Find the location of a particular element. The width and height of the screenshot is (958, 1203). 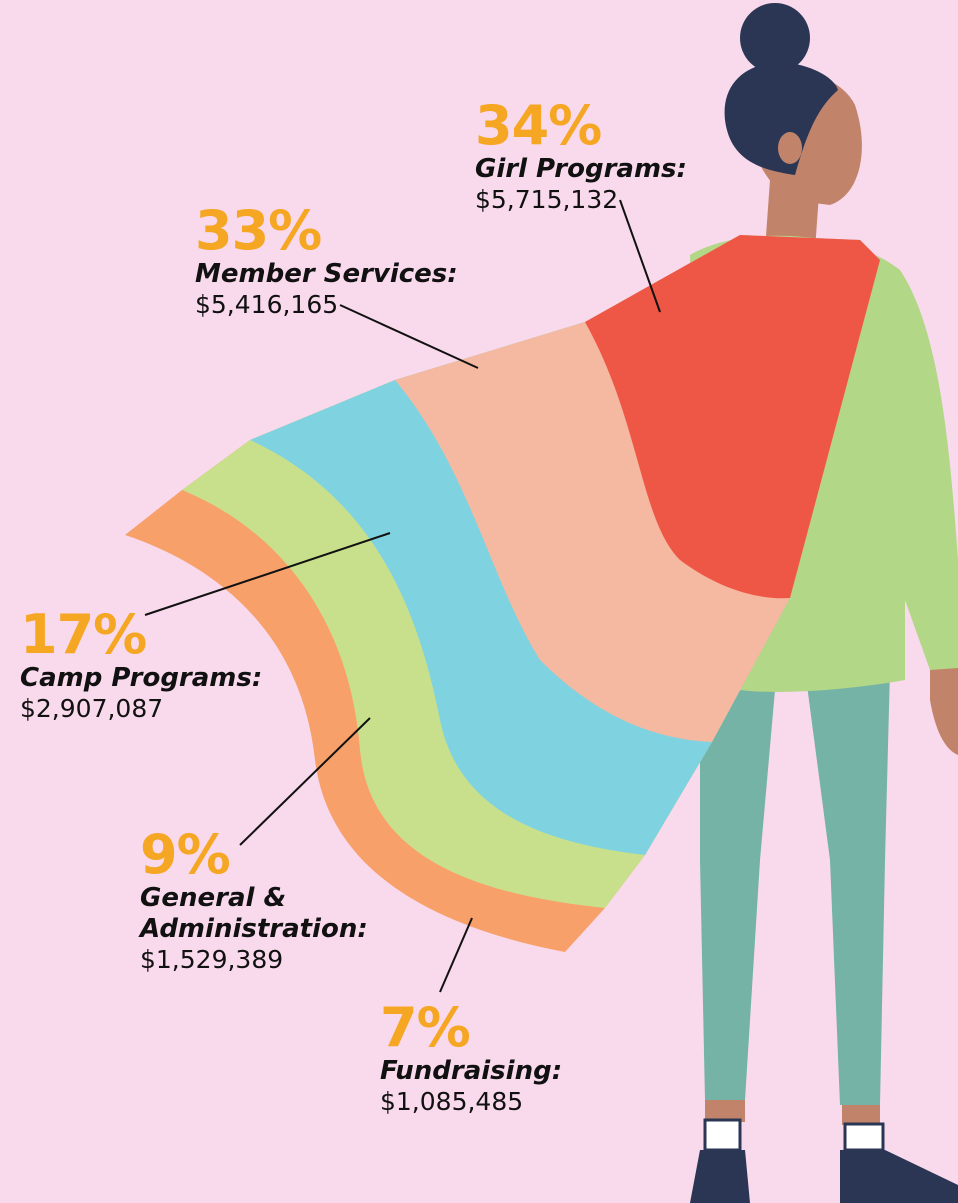

amount-label: $5,416,165 is located at coordinates (267, 304).